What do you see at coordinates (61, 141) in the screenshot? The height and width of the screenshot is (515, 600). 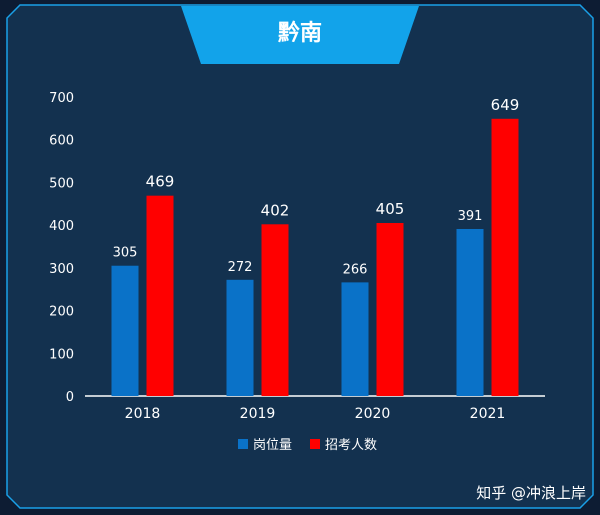 I see `y-tick-label: 600` at bounding box center [61, 141].